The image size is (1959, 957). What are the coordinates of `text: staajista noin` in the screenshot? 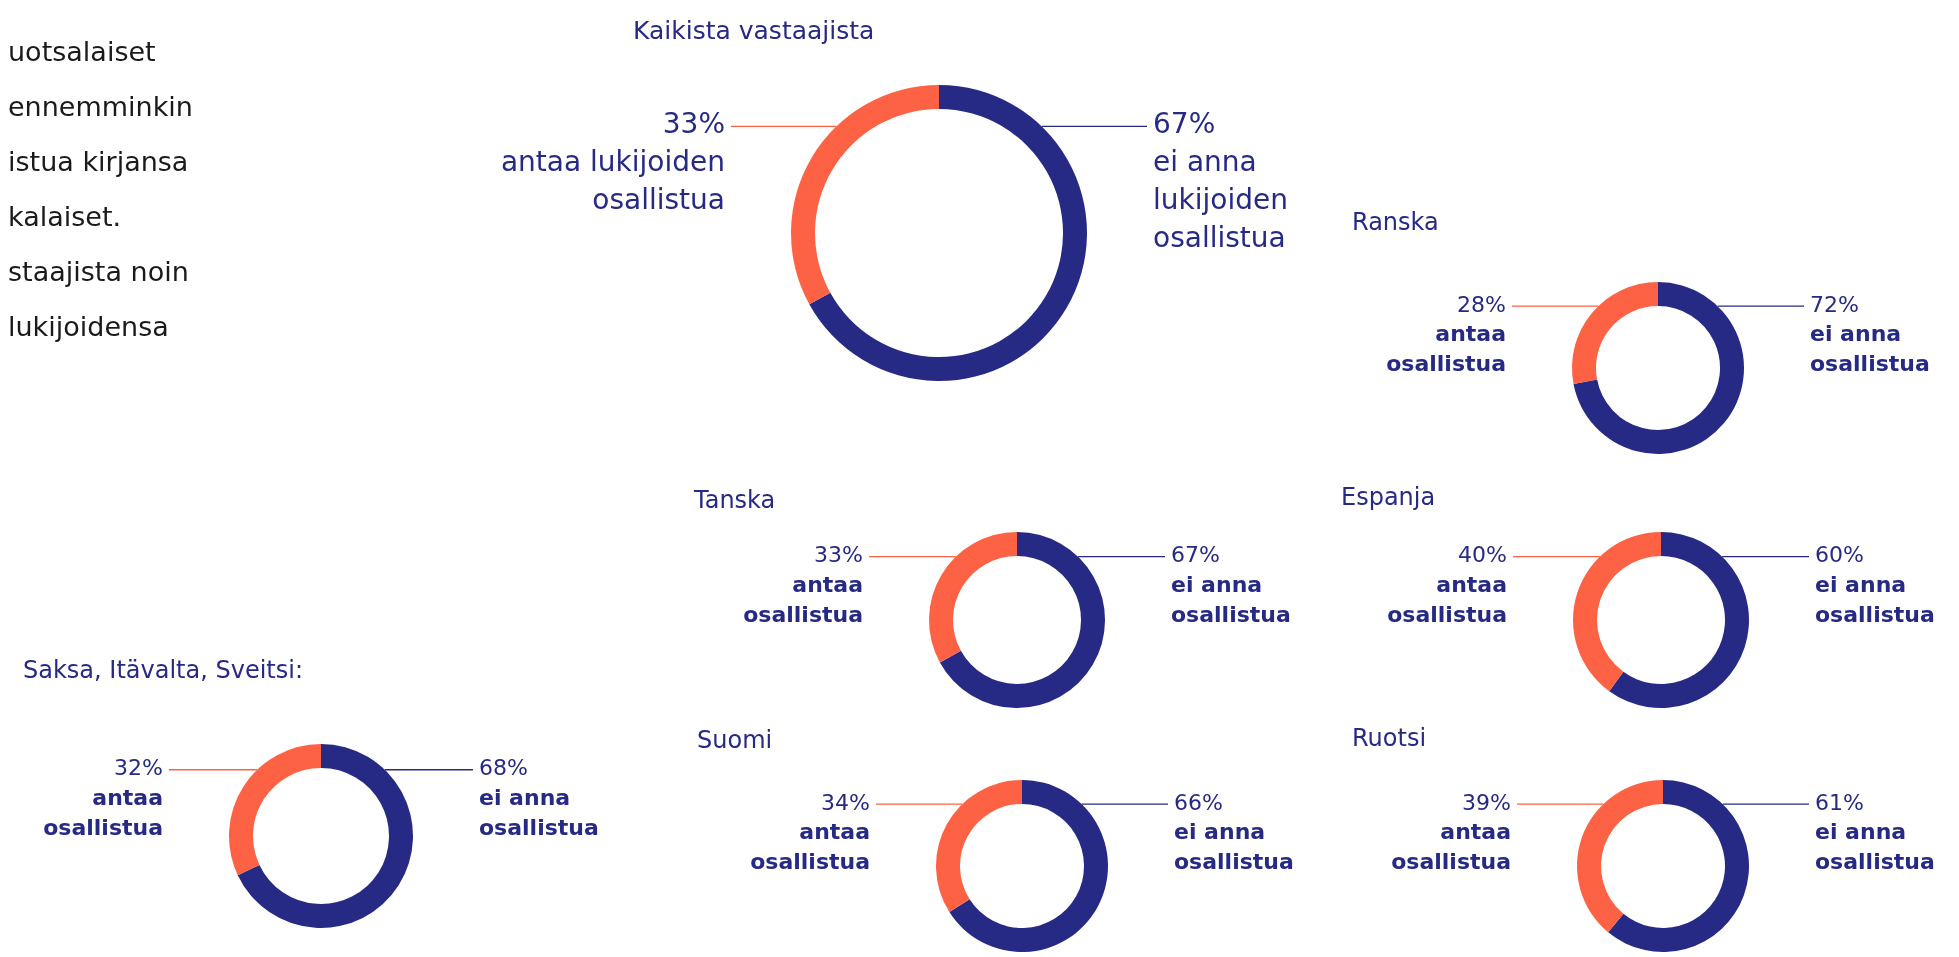 It's located at (98, 271).